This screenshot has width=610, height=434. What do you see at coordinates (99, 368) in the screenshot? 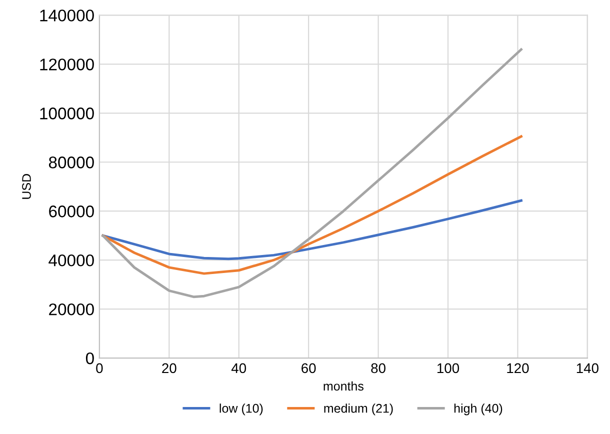
I see `x-tick-label: 0` at bounding box center [99, 368].